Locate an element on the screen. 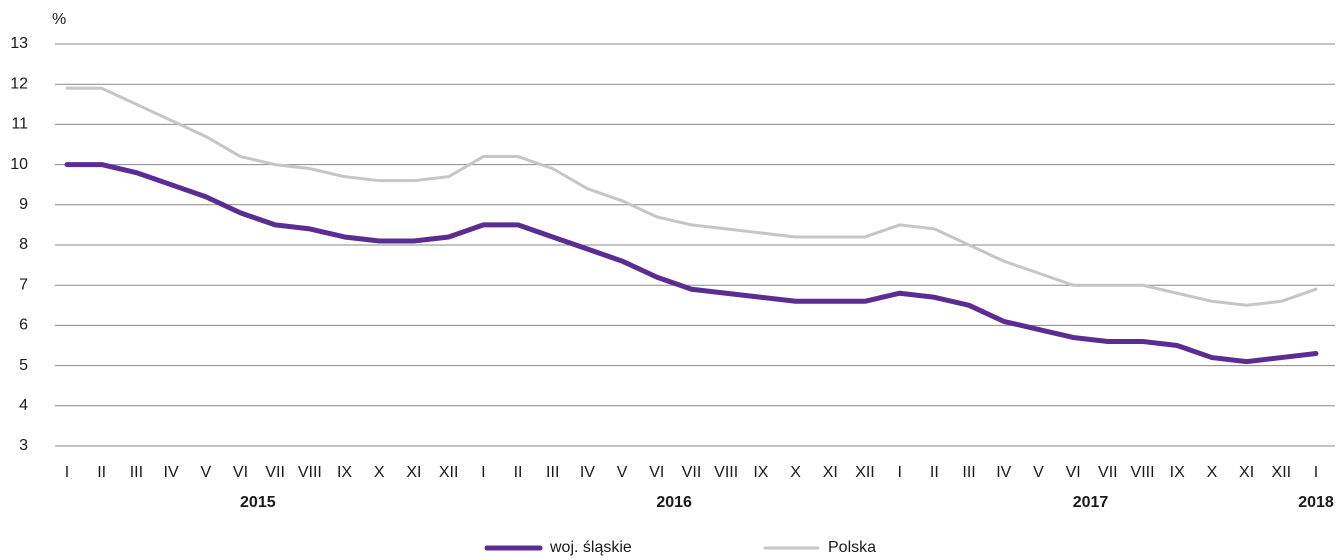 This screenshot has width=1344, height=560. y-tick-label: 11 is located at coordinates (19, 124).